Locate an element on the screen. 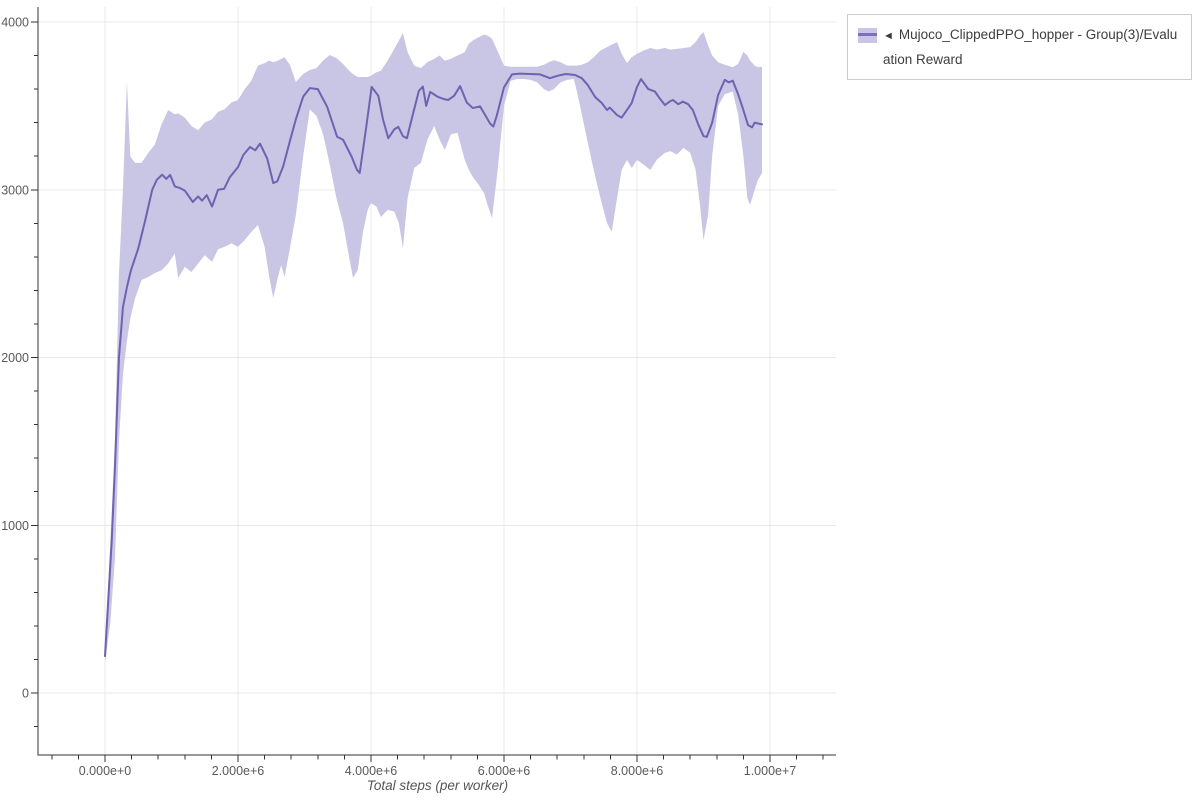 The image size is (1200, 800). legend-band-swatch is located at coordinates (867, 35).